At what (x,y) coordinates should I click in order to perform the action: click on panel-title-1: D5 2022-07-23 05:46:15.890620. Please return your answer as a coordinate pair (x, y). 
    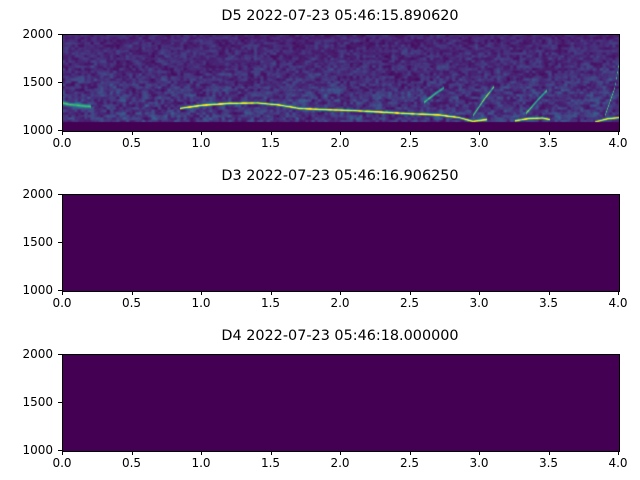
    Looking at the image, I should click on (340, 16).